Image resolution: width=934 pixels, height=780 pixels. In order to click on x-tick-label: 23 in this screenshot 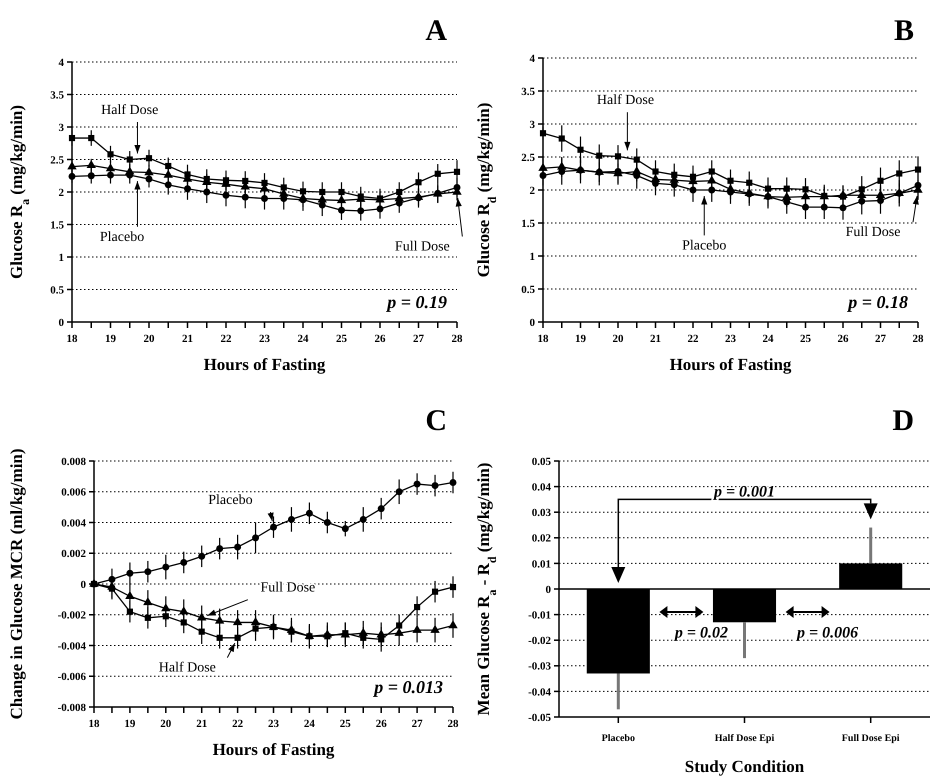, I will do `click(264, 339)`.